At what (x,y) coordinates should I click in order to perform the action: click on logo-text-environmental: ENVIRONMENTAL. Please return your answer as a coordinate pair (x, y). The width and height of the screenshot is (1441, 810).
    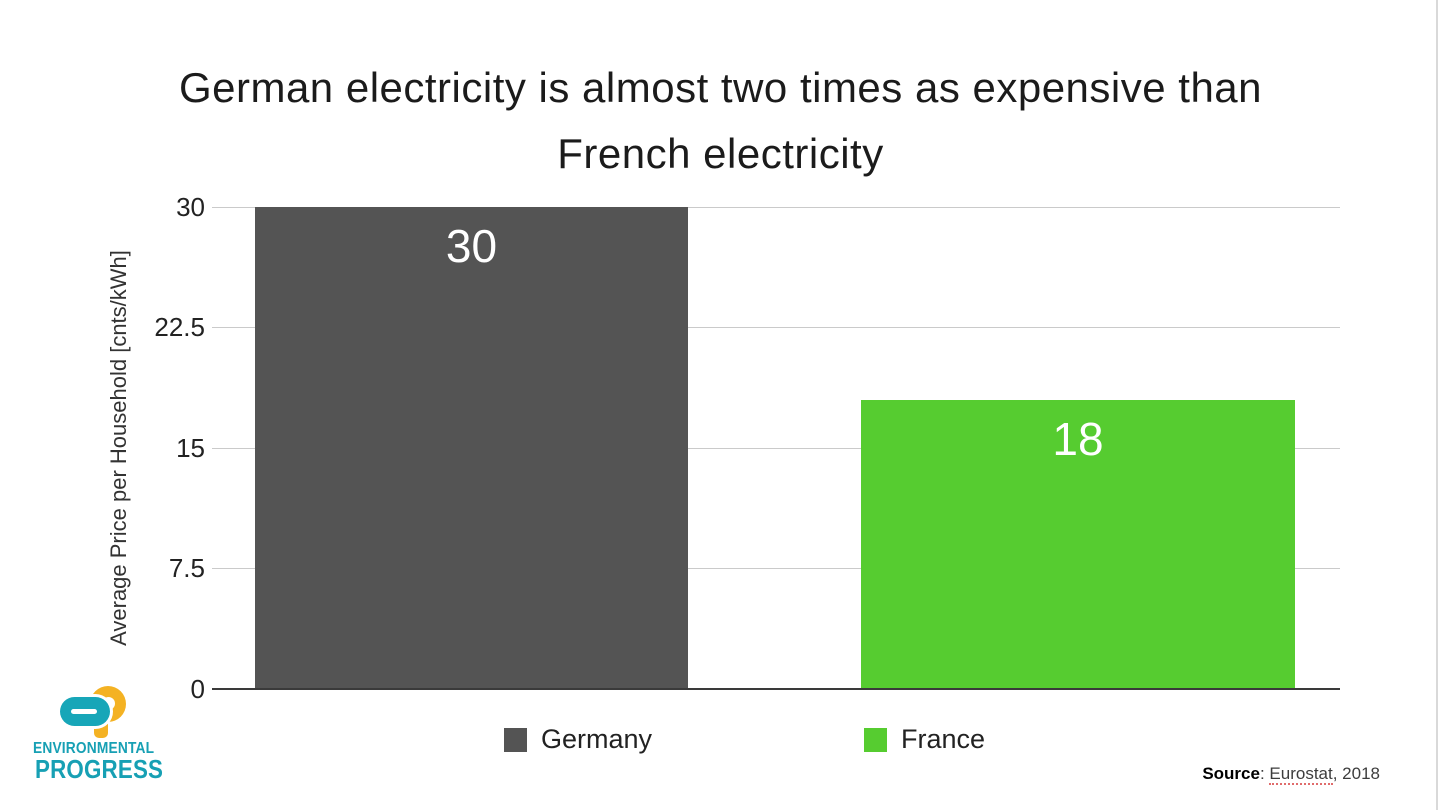
    Looking at the image, I should click on (94, 748).